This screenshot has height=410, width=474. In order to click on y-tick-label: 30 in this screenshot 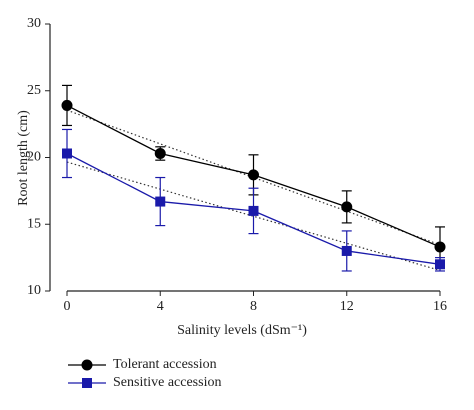, I will do `click(34, 23)`.